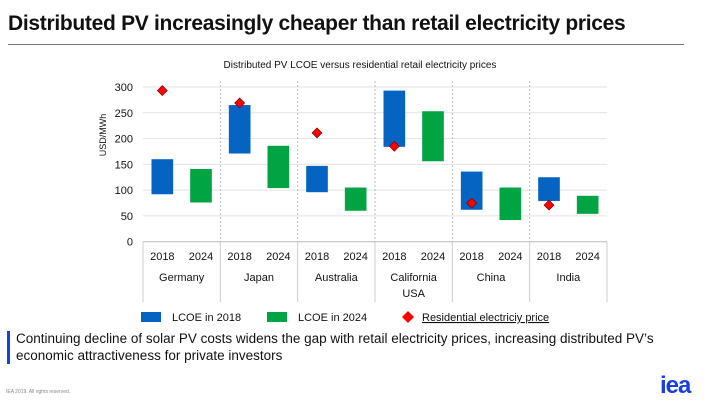 Image resolution: width=720 pixels, height=403 pixels. What do you see at coordinates (277, 317) in the screenshot?
I see `legend-swatch-2024` at bounding box center [277, 317].